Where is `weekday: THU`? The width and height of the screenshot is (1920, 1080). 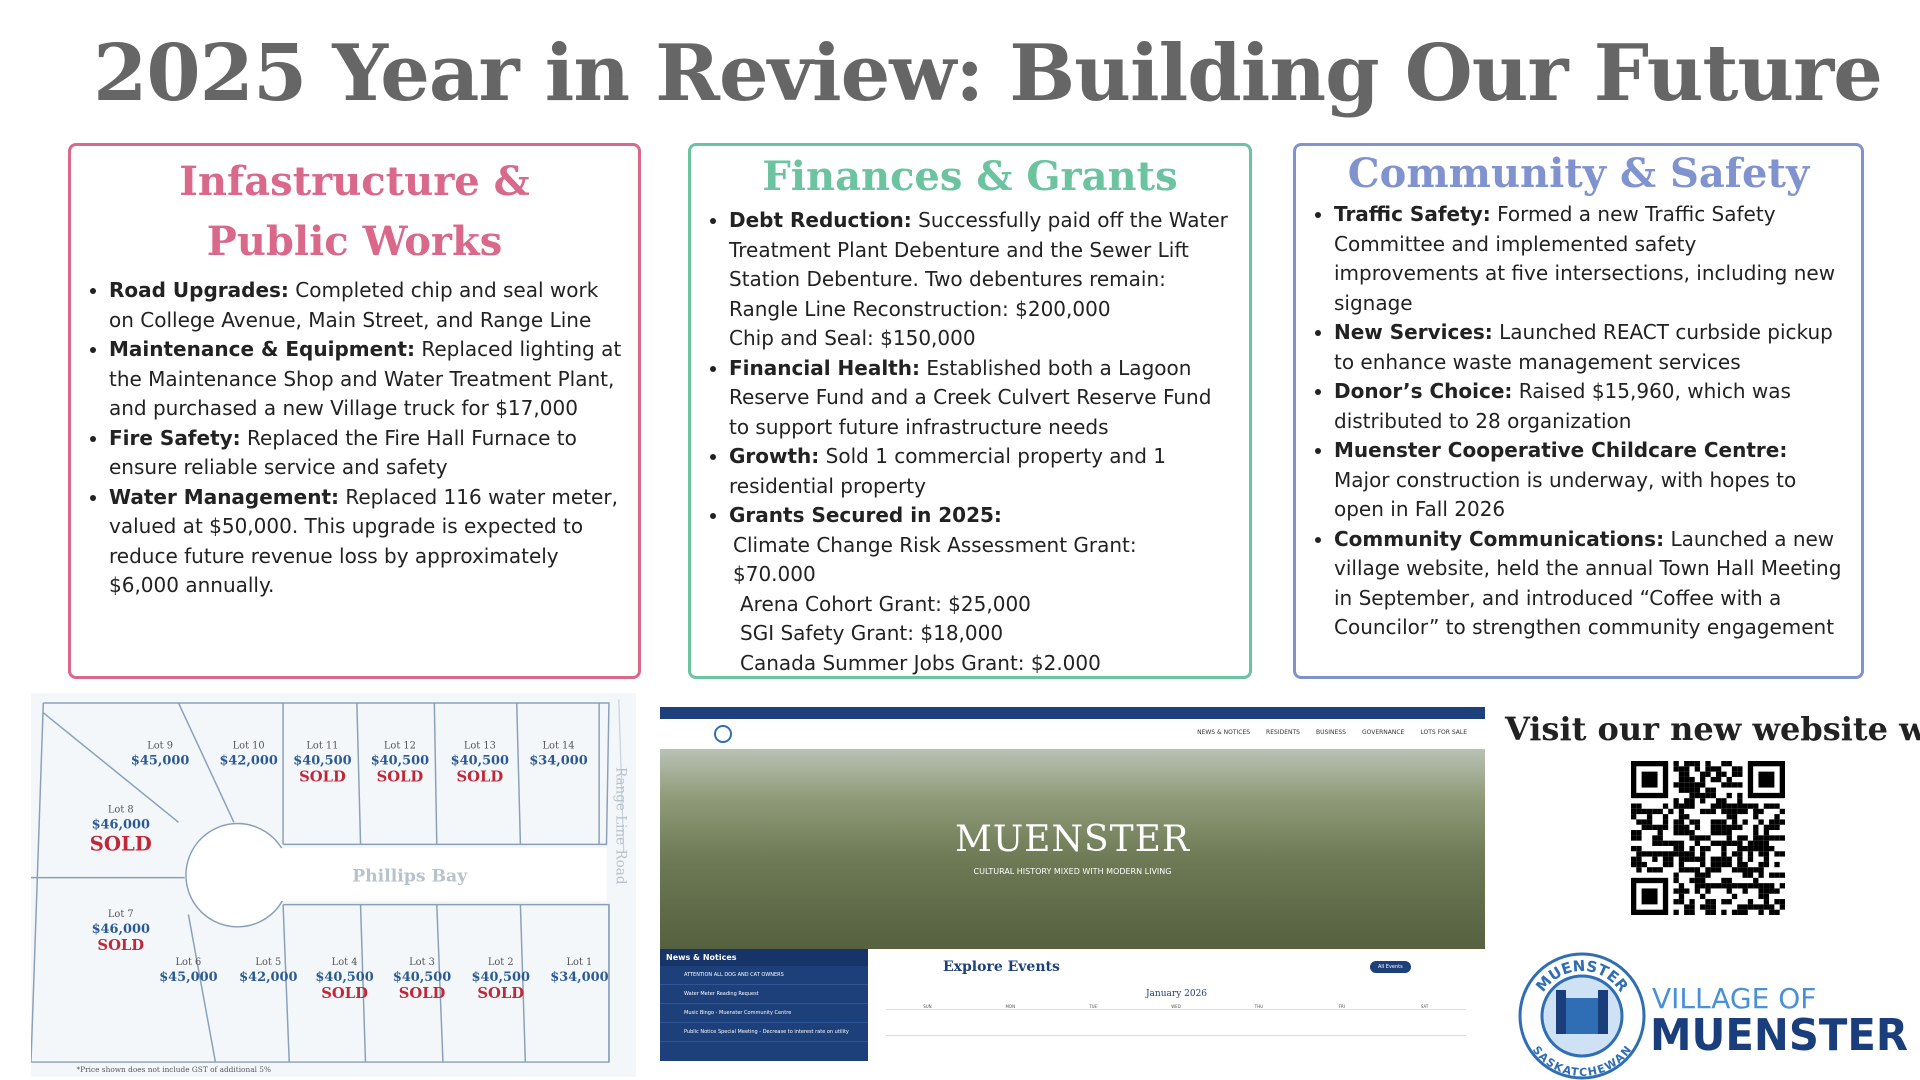 weekday: THU is located at coordinates (1259, 1006).